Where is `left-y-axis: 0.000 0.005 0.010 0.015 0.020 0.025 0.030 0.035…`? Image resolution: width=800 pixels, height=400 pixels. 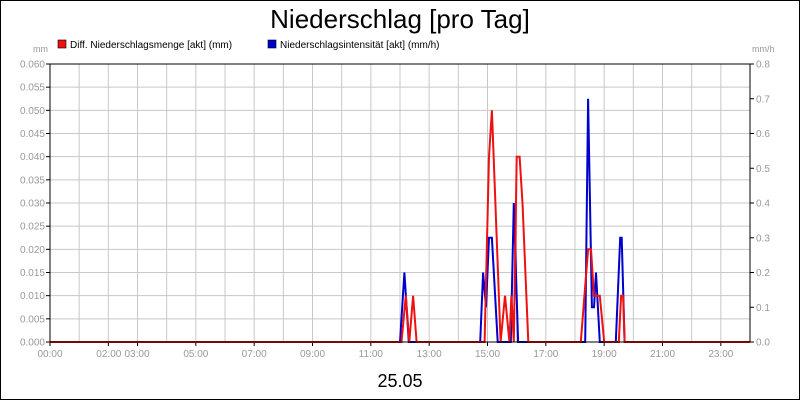 left-y-axis: 0.000 0.005 0.010 0.015 0.020 0.025 0.030 0.035… is located at coordinates (35, 204).